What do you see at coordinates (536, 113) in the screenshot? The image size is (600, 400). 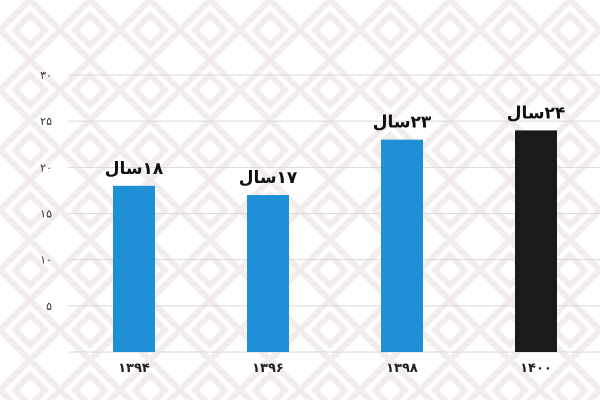 I see `data-label: ۲۴سال` at bounding box center [536, 113].